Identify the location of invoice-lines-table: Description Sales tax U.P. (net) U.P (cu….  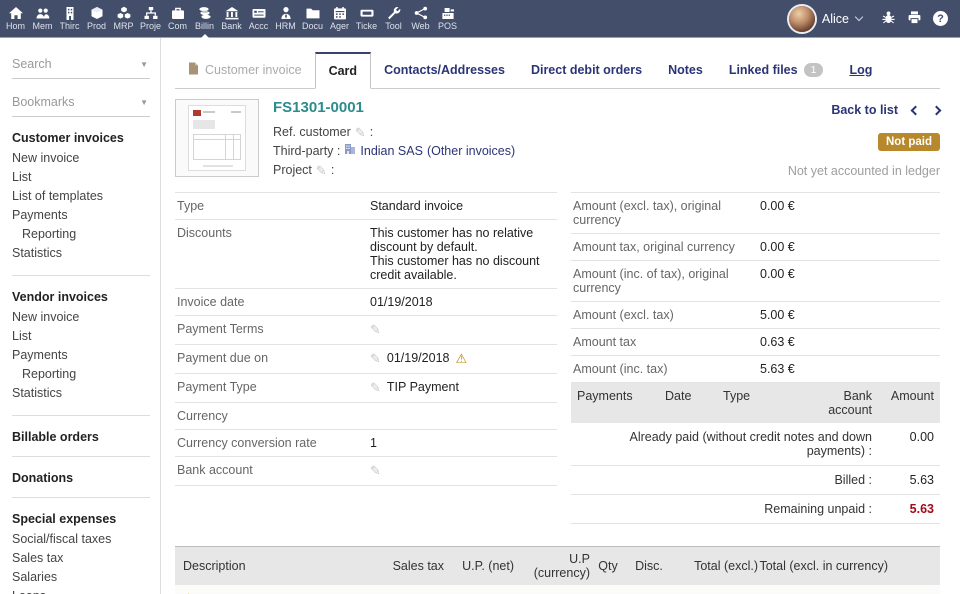
(557, 570).